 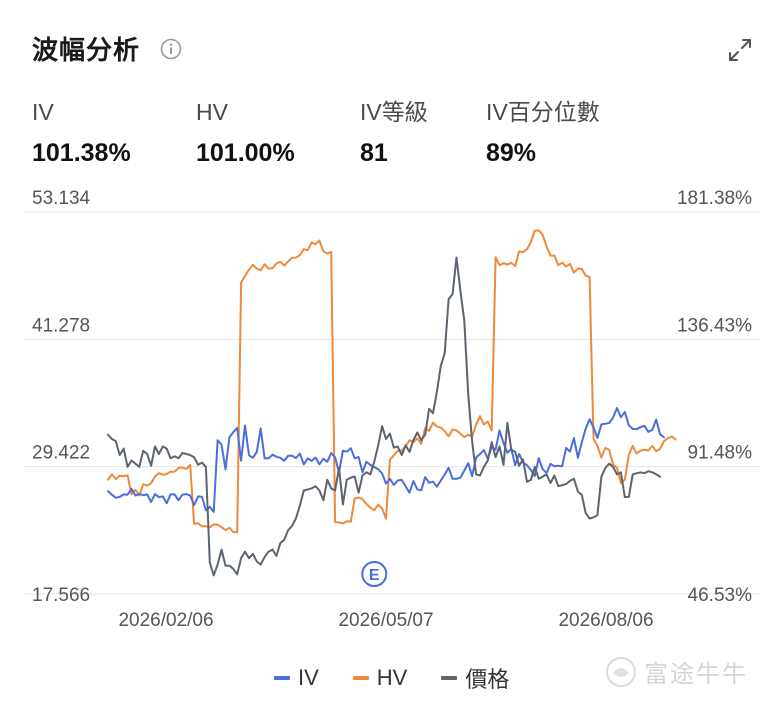 What do you see at coordinates (61, 325) in the screenshot?
I see `left-axis-tick-label: 41.278` at bounding box center [61, 325].